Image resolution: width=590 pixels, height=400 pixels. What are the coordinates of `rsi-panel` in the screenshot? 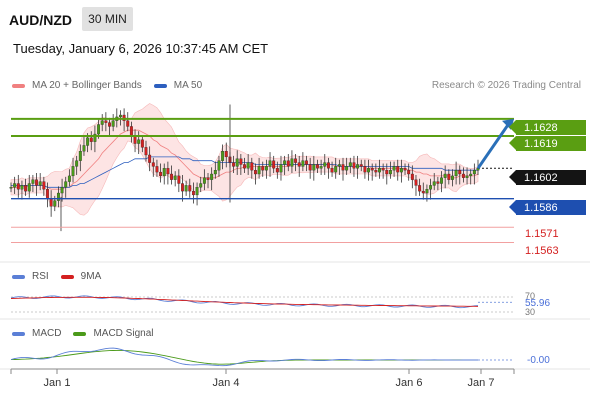 It's located at (262, 304).